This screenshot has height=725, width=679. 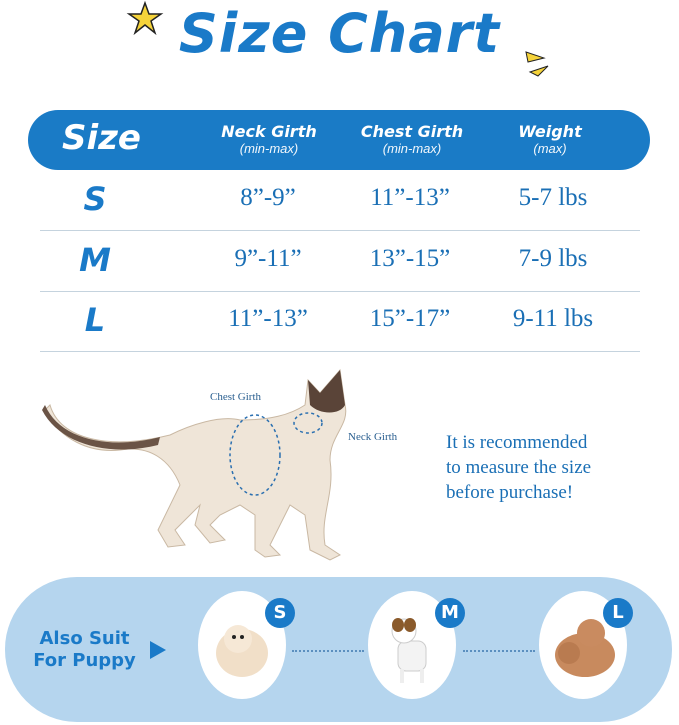 What do you see at coordinates (553, 197) in the screenshot?
I see `weight-cell: 5-7 lbs` at bounding box center [553, 197].